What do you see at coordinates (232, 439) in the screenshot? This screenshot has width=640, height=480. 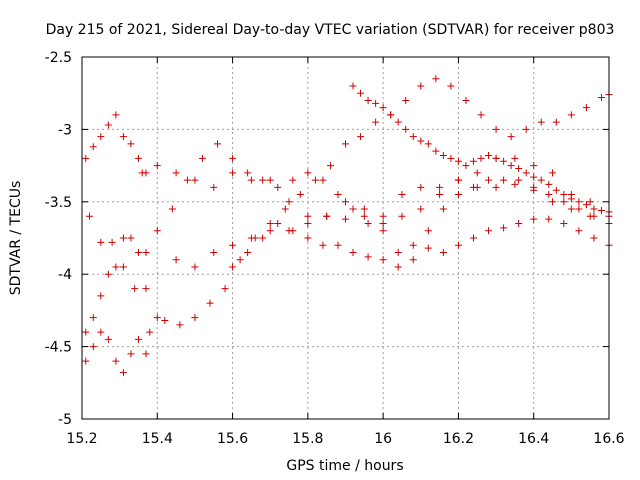 I see `x-tick-label: 15.6` at bounding box center [232, 439].